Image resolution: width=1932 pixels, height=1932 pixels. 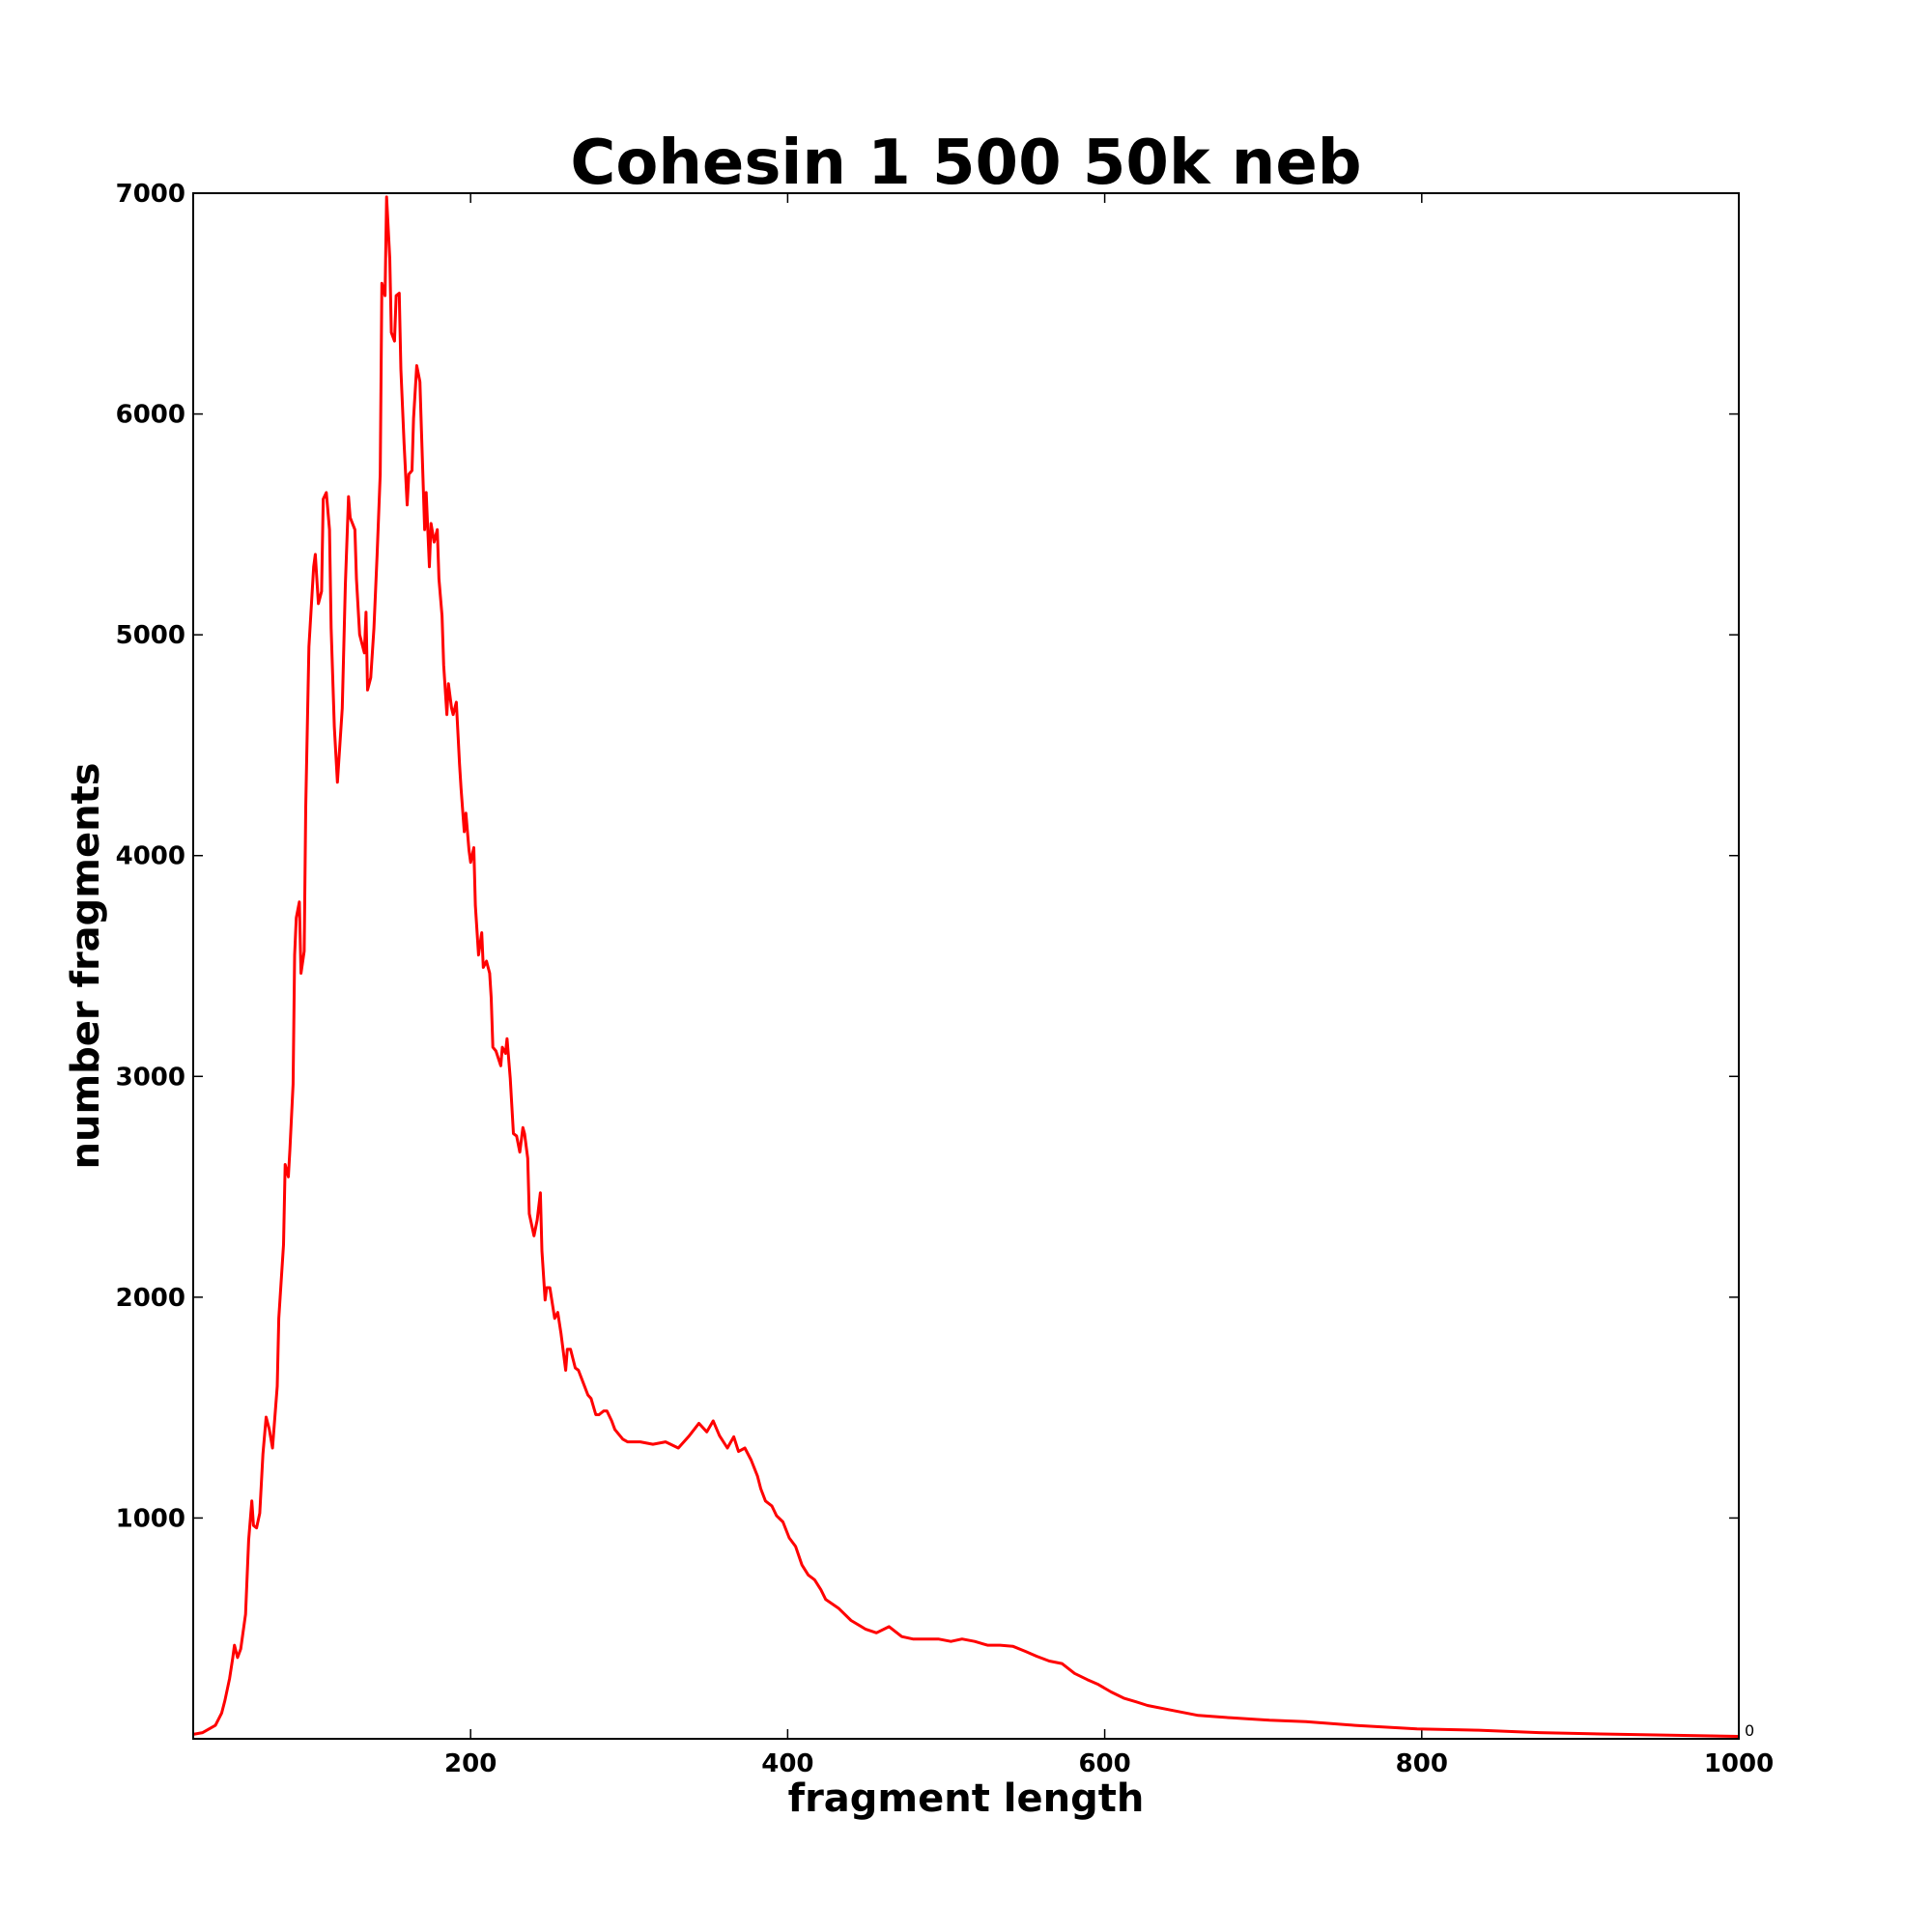 What do you see at coordinates (470, 1763) in the screenshot?
I see `x-tick-label: 200` at bounding box center [470, 1763].